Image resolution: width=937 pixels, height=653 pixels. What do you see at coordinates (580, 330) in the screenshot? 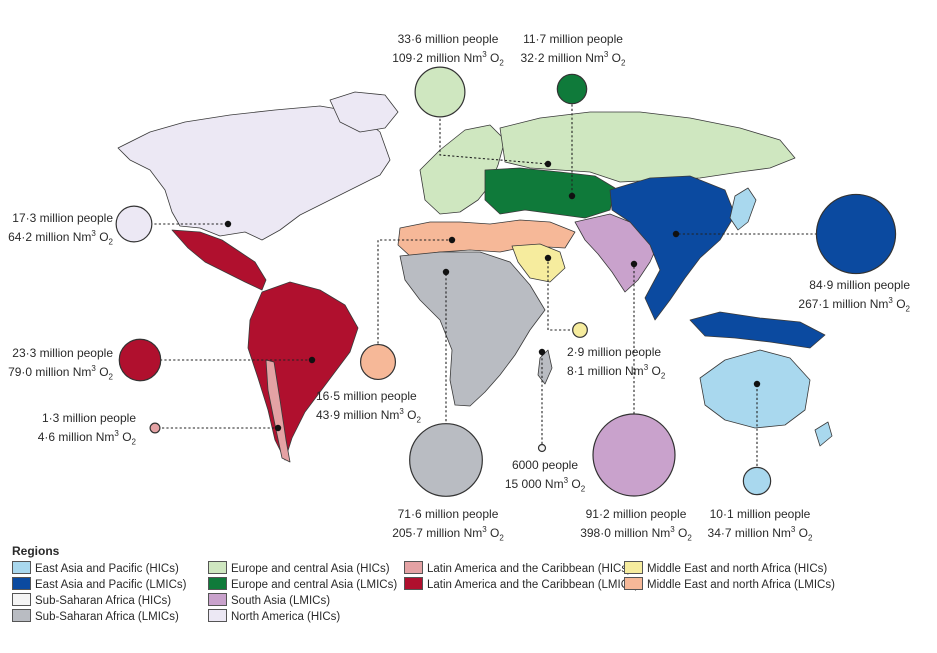
I see `bubble-mena_hic` at bounding box center [580, 330].